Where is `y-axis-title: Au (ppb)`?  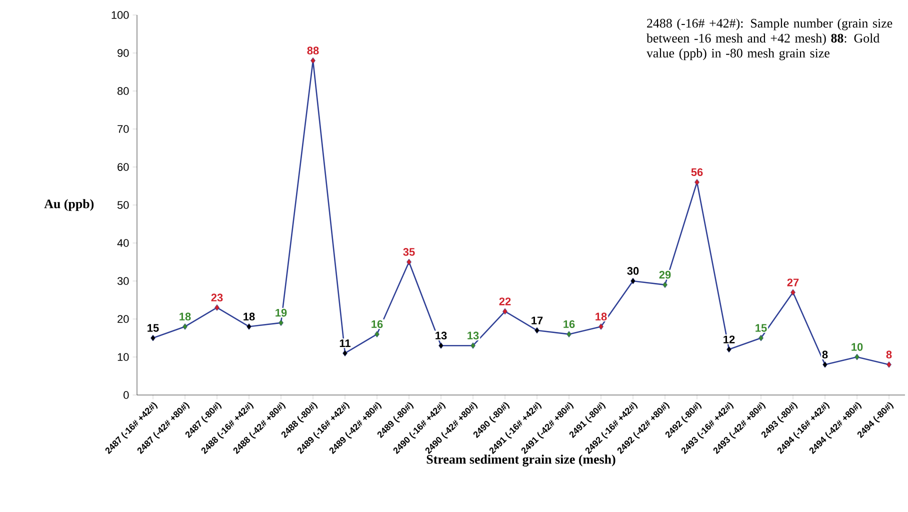
y-axis-title: Au (ppb) is located at coordinates (69, 205).